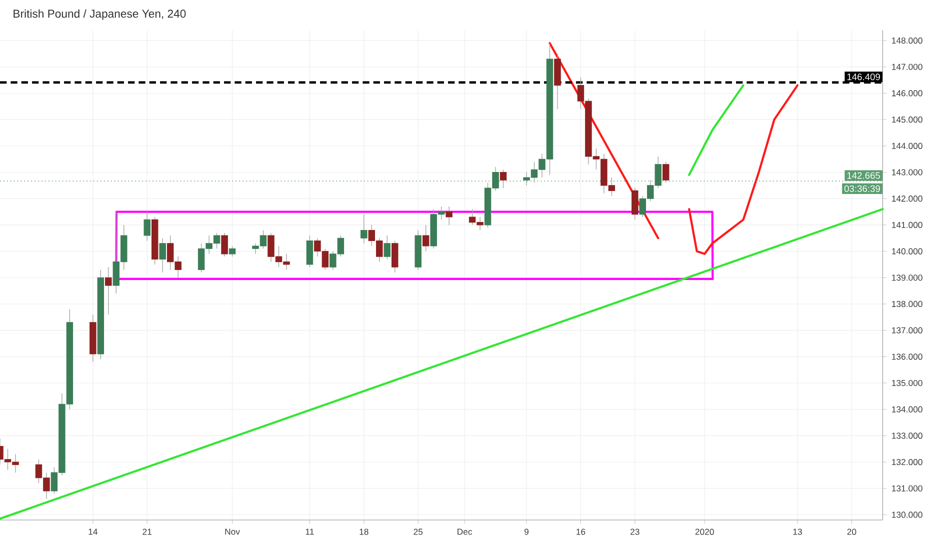  What do you see at coordinates (907, 251) in the screenshot?
I see `y-tick-label: 140.000` at bounding box center [907, 251].